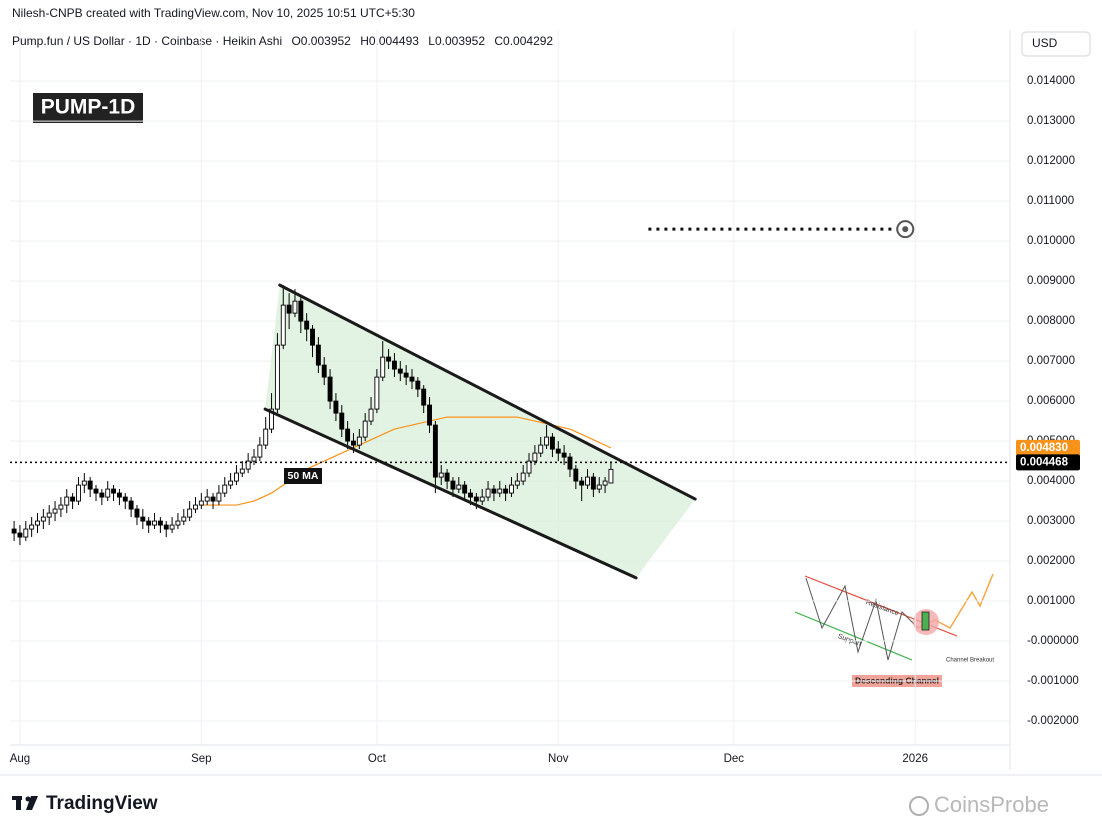 This screenshot has width=1102, height=833. Describe the element at coordinates (303, 476) in the screenshot. I see `ma-label-box` at that location.